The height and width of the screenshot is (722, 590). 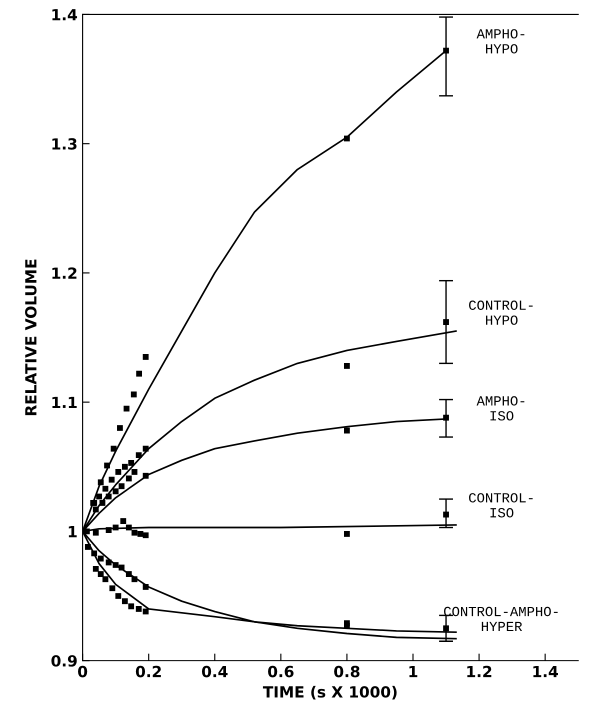 I want to click on x-tick-label: 0.4, so click(x=215, y=672).